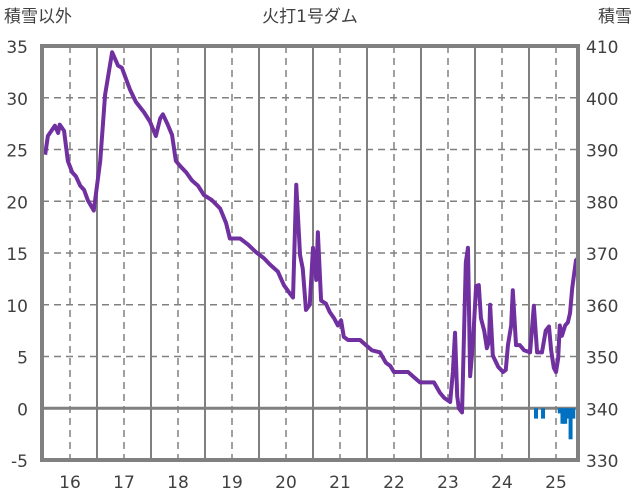 The width and height of the screenshot is (636, 501). What do you see at coordinates (19, 462) in the screenshot?
I see `y-tick-label: -5` at bounding box center [19, 462].